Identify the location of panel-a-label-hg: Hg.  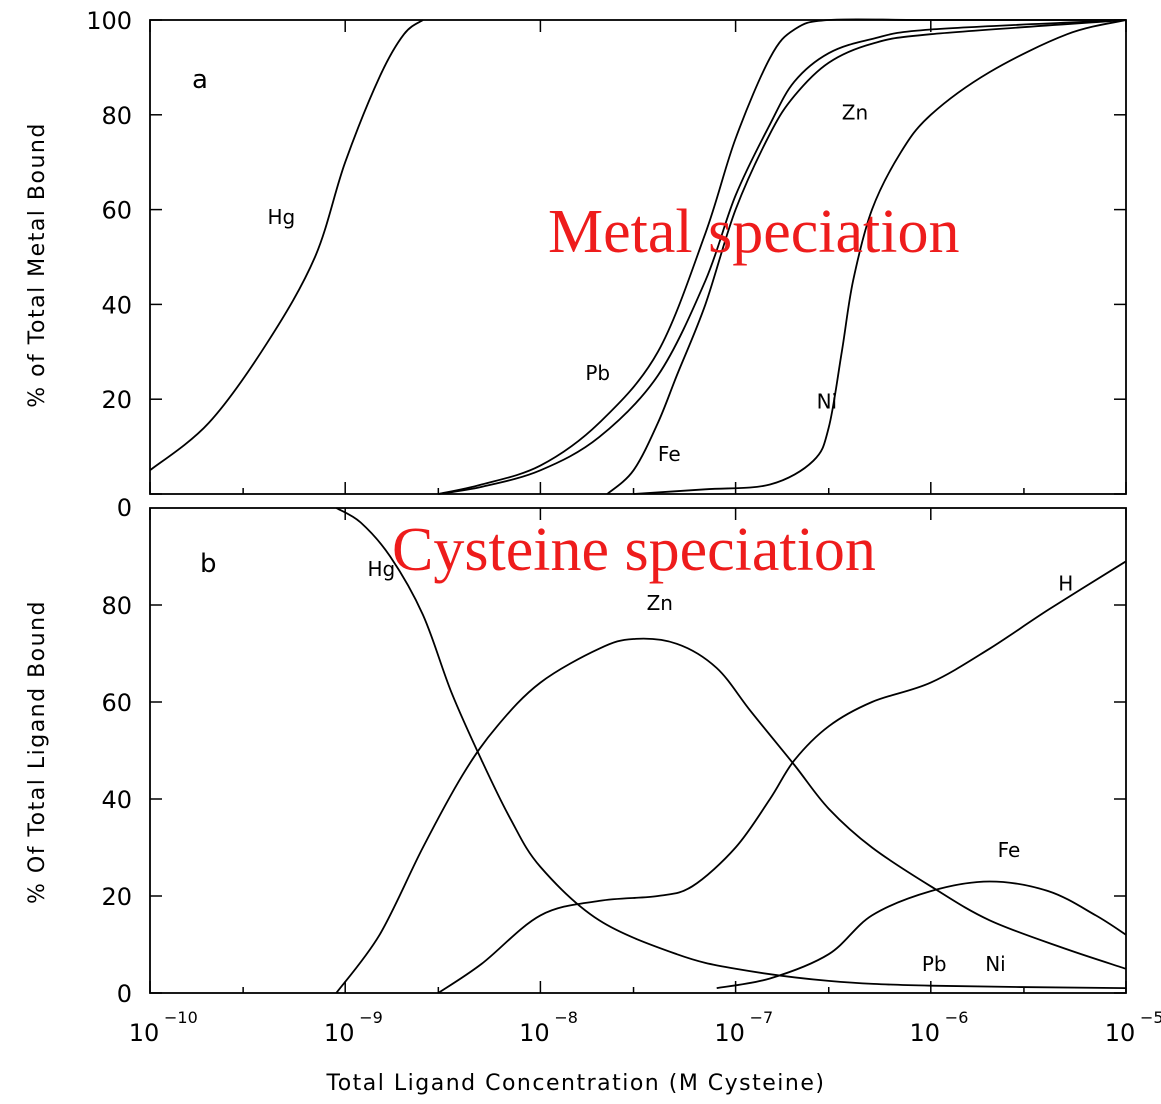
(282, 217).